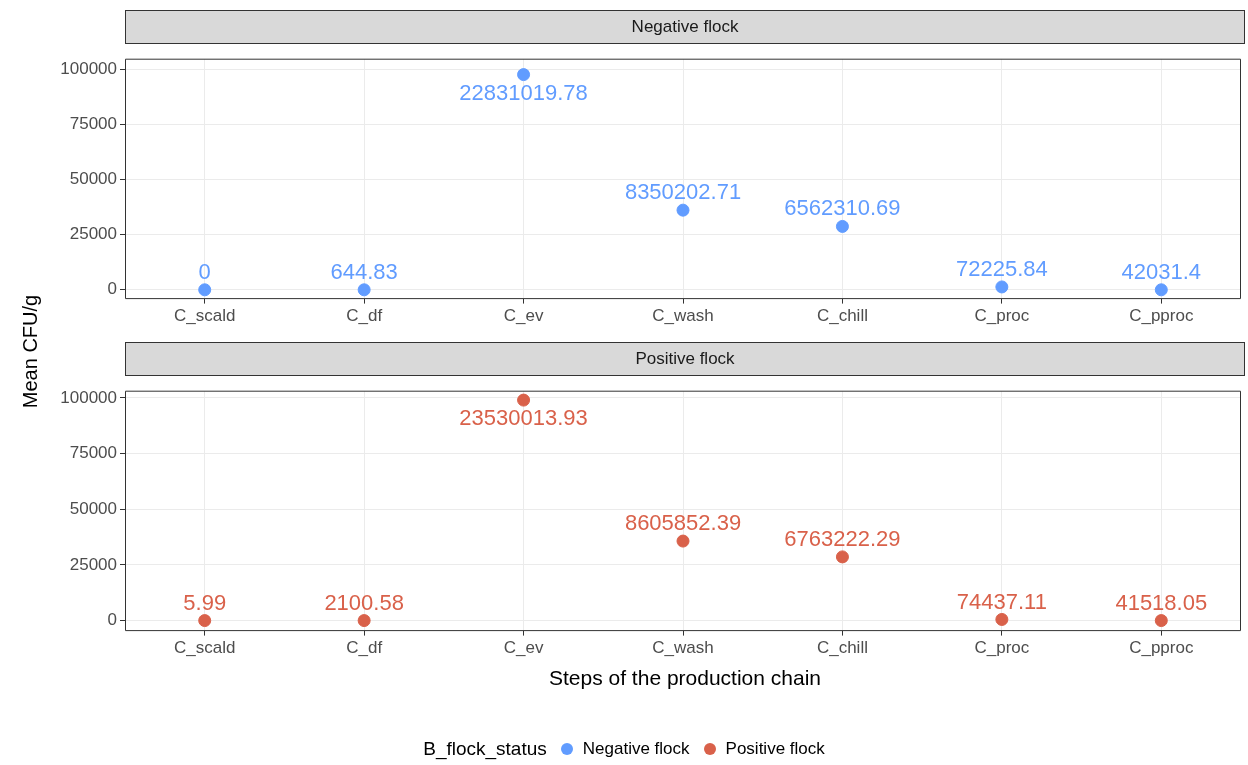 The height and width of the screenshot is (765, 1248). I want to click on x-axis-title: Steps of the production chain, so click(685, 678).